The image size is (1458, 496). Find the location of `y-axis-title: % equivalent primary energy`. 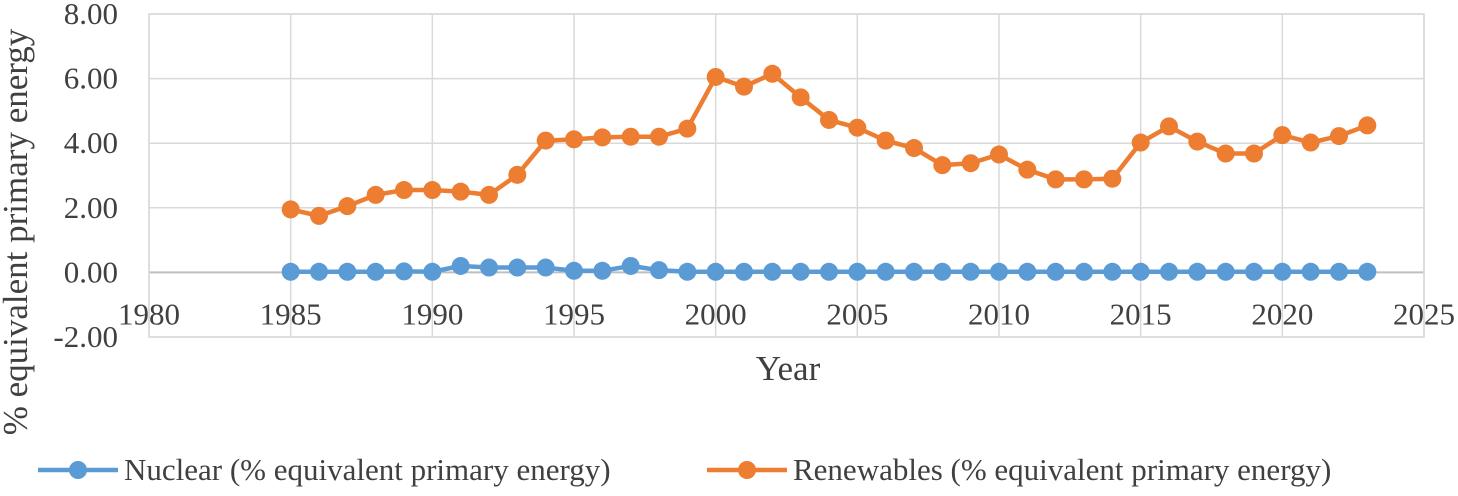

y-axis-title: % equivalent primary energy is located at coordinates (17, 231).